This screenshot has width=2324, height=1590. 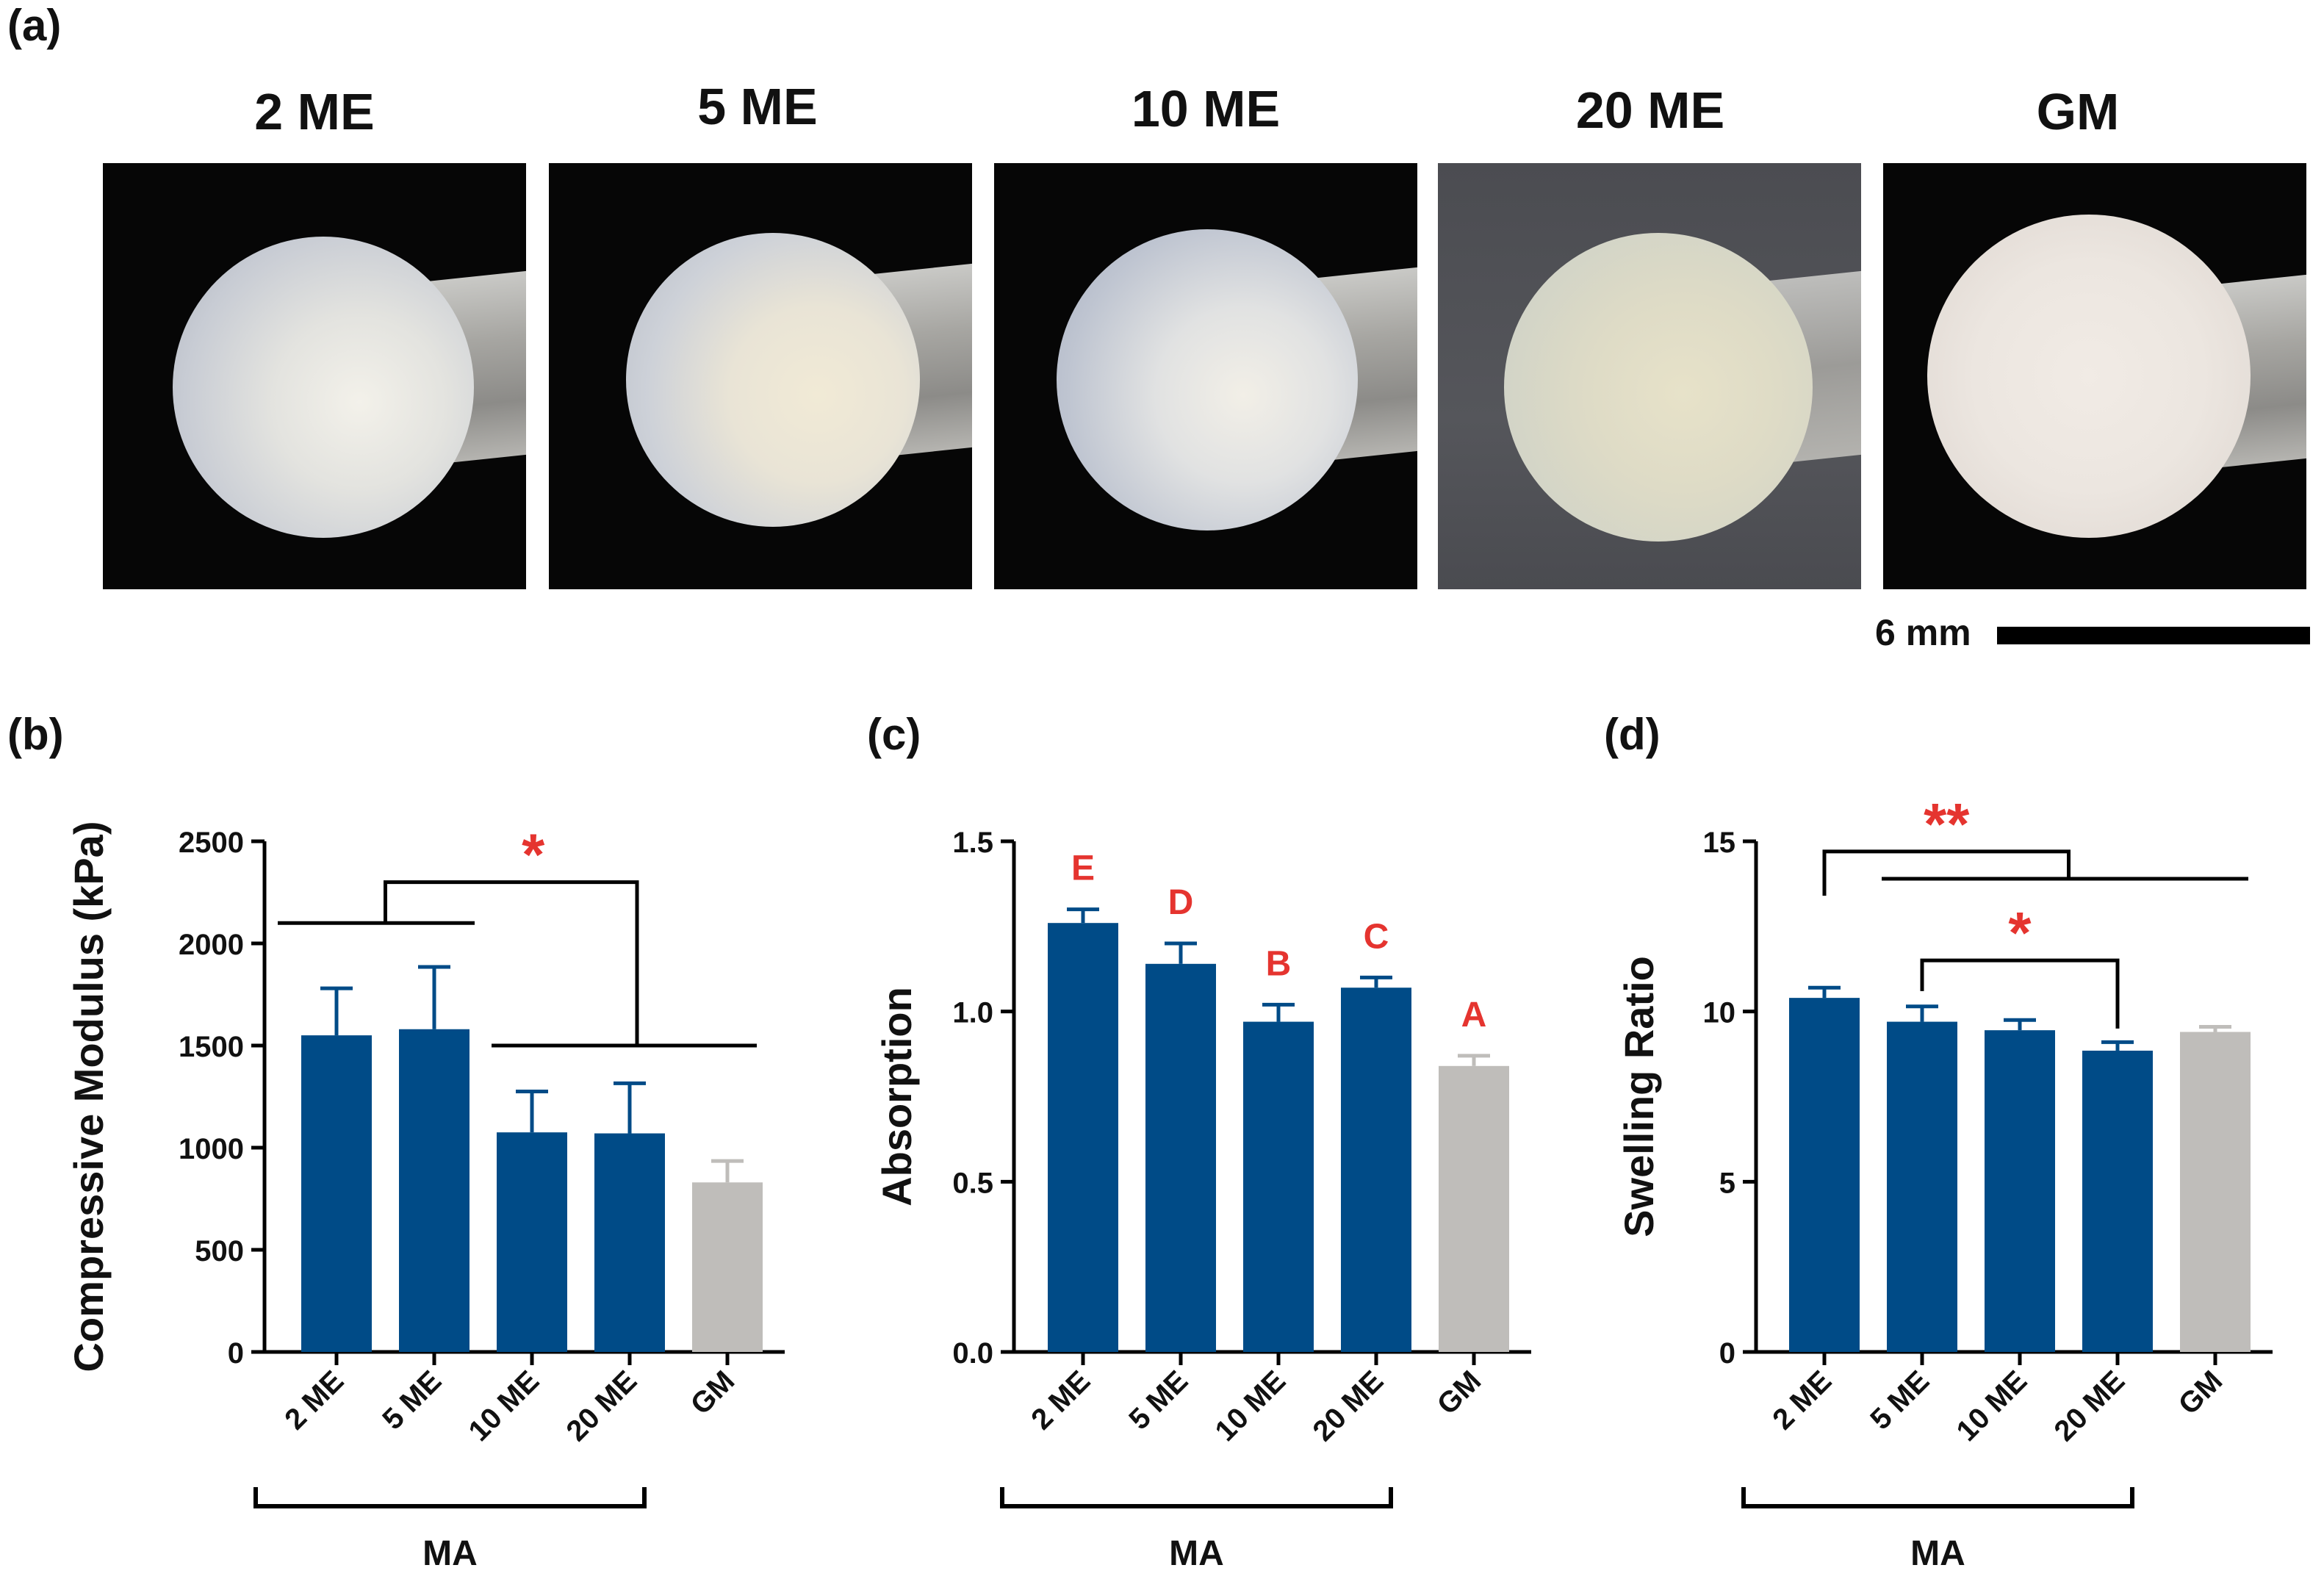 What do you see at coordinates (1632, 734) in the screenshot?
I see `panel-label-d: (d)` at bounding box center [1632, 734].